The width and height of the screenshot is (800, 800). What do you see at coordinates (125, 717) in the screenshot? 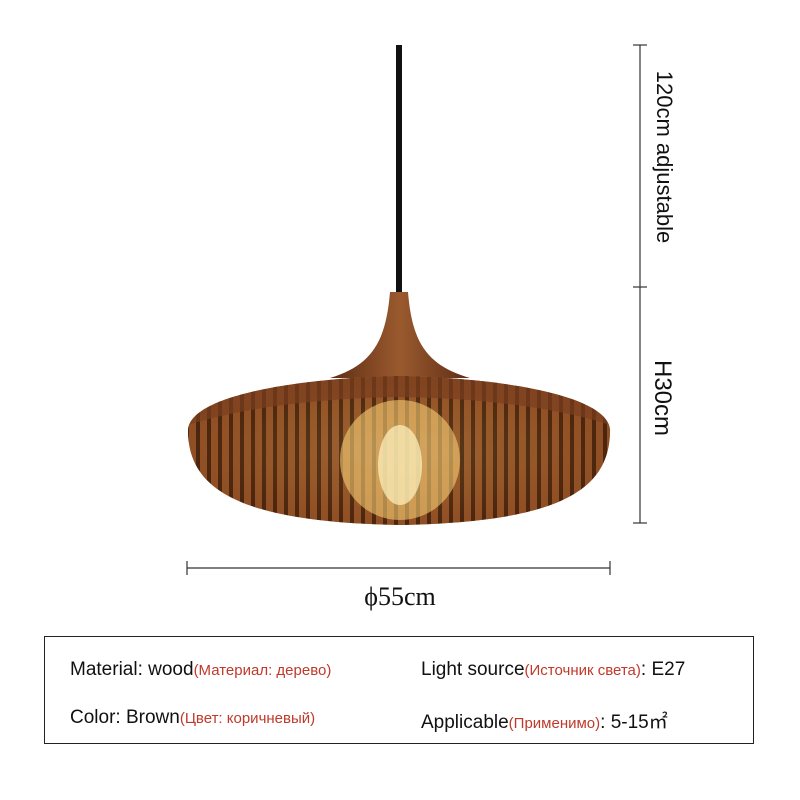
I see `spec-label: Color: Brown` at bounding box center [125, 717].